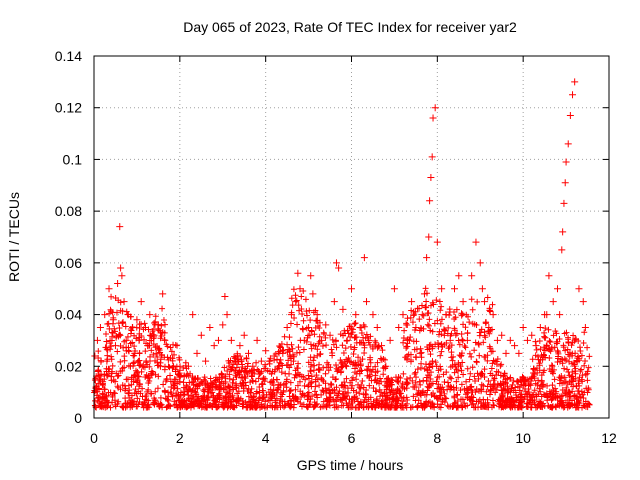 This screenshot has width=640, height=480. Describe the element at coordinates (609, 438) in the screenshot. I see `x-tick-label: 12` at that location.